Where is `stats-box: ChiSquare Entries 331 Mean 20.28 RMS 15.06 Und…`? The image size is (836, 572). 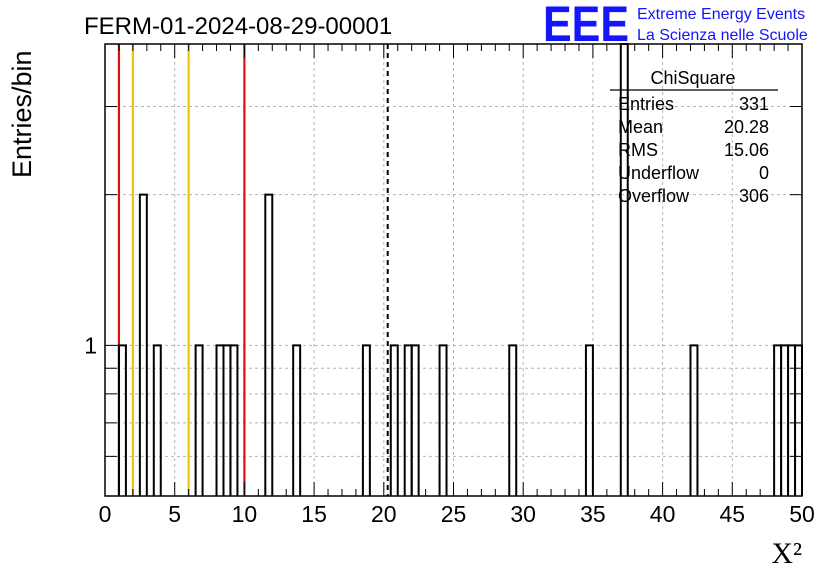 stats-box: ChiSquare Entries 331 Mean 20.28 RMS 15.06 Und… is located at coordinates (694, 137).